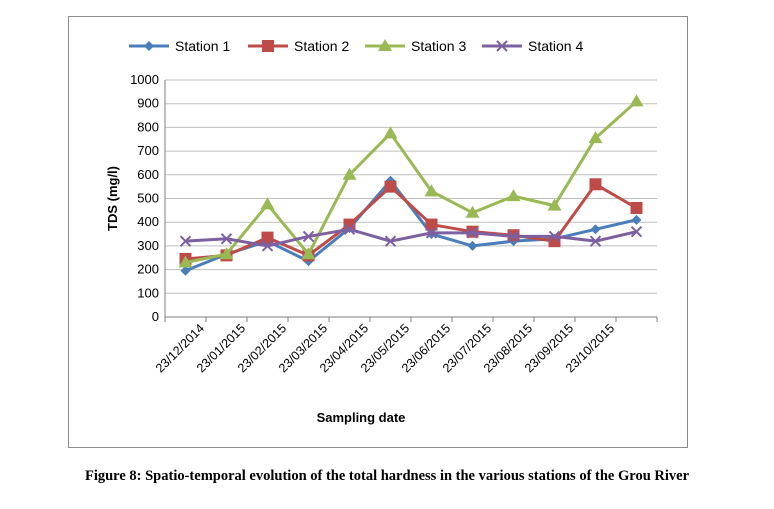 The height and width of the screenshot is (509, 774). Describe the element at coordinates (148, 150) in the screenshot. I see `y-tick-label: 700` at that location.